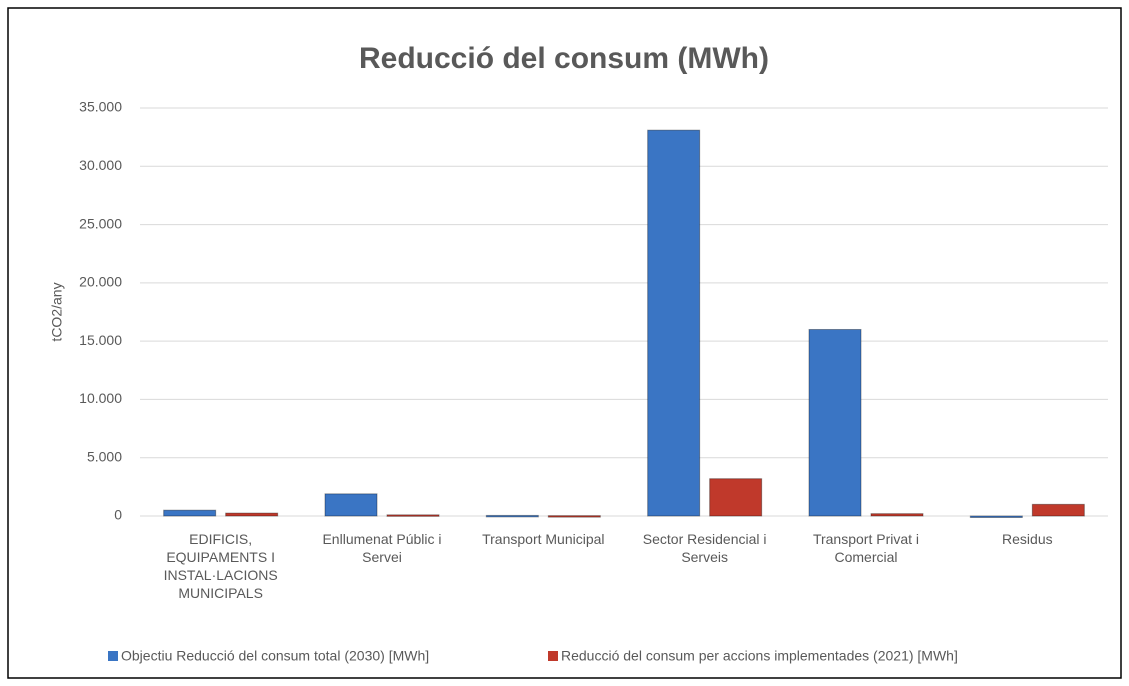 The height and width of the screenshot is (686, 1129). I want to click on chart-title: Reducció del consum (MWh), so click(564, 58).